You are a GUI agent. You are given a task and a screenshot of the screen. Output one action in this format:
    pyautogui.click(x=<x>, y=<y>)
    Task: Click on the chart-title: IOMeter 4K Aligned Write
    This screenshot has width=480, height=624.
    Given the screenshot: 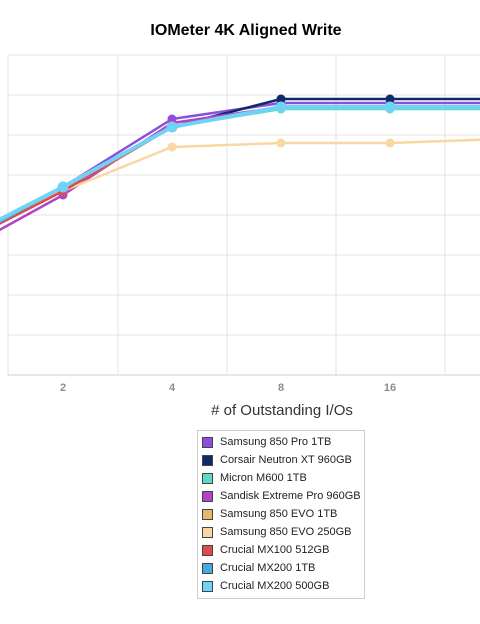 What is the action you would take?
    pyautogui.click(x=245, y=30)
    